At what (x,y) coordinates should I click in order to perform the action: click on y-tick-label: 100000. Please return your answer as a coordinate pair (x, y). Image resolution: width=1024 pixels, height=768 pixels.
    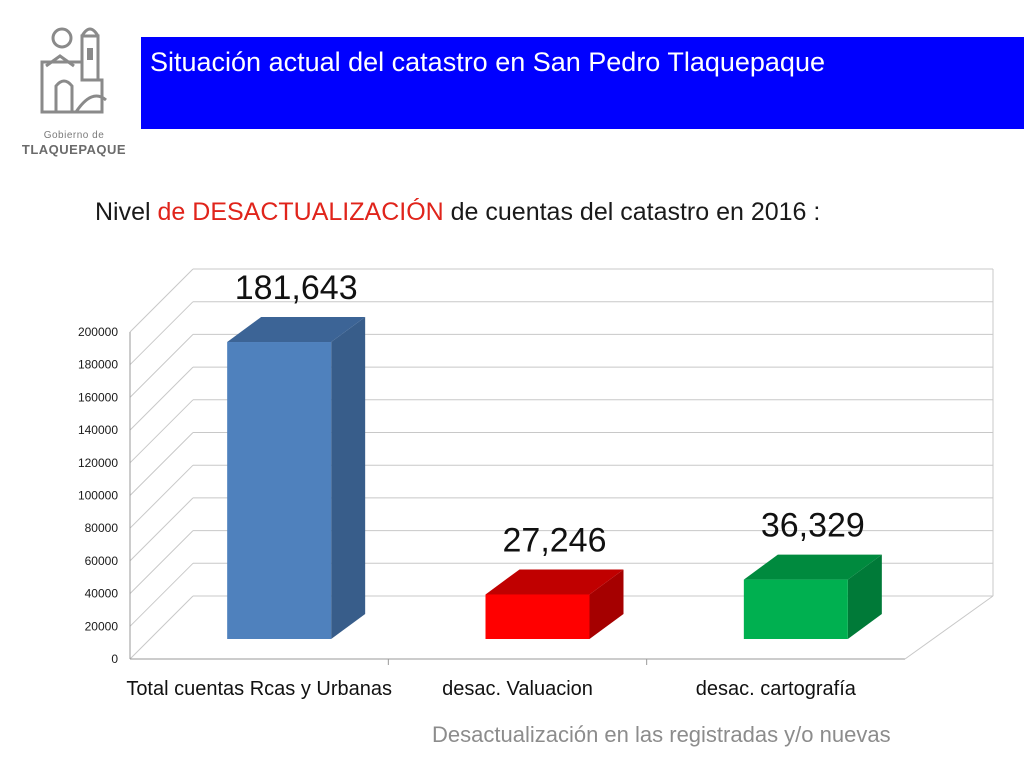
    Looking at the image, I should click on (98, 496).